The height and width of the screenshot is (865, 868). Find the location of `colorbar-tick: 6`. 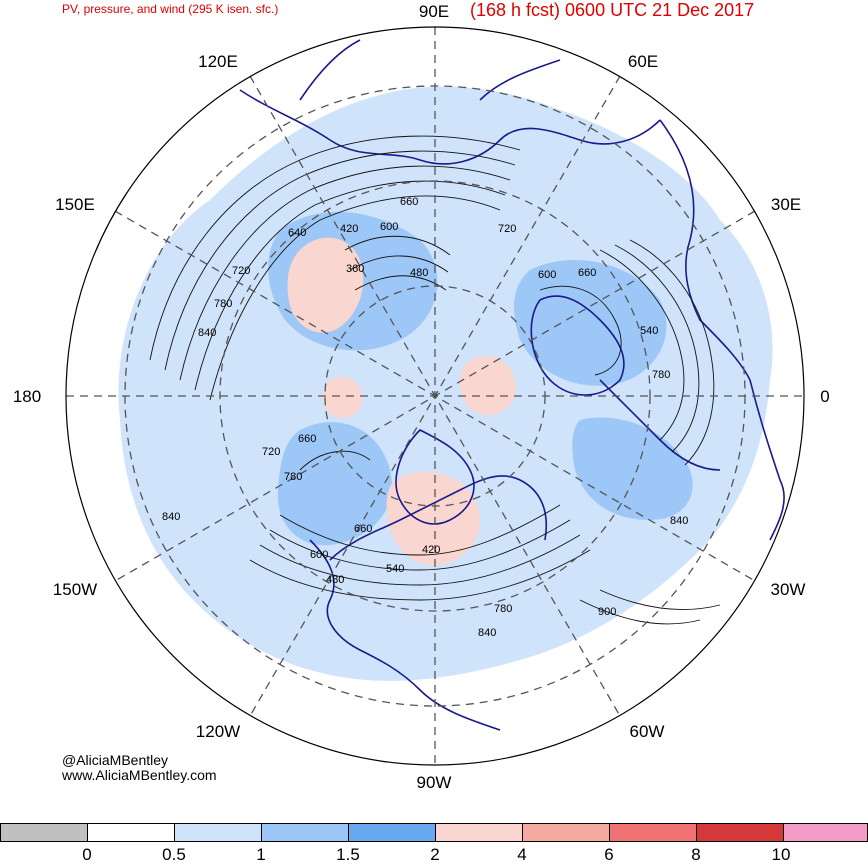

colorbar-tick: 6 is located at coordinates (609, 854).